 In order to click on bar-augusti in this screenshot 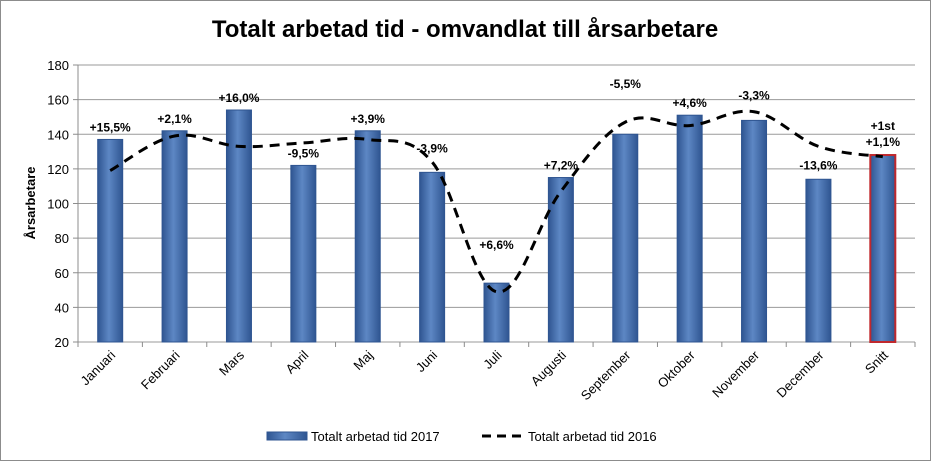, I will do `click(560, 260)`.